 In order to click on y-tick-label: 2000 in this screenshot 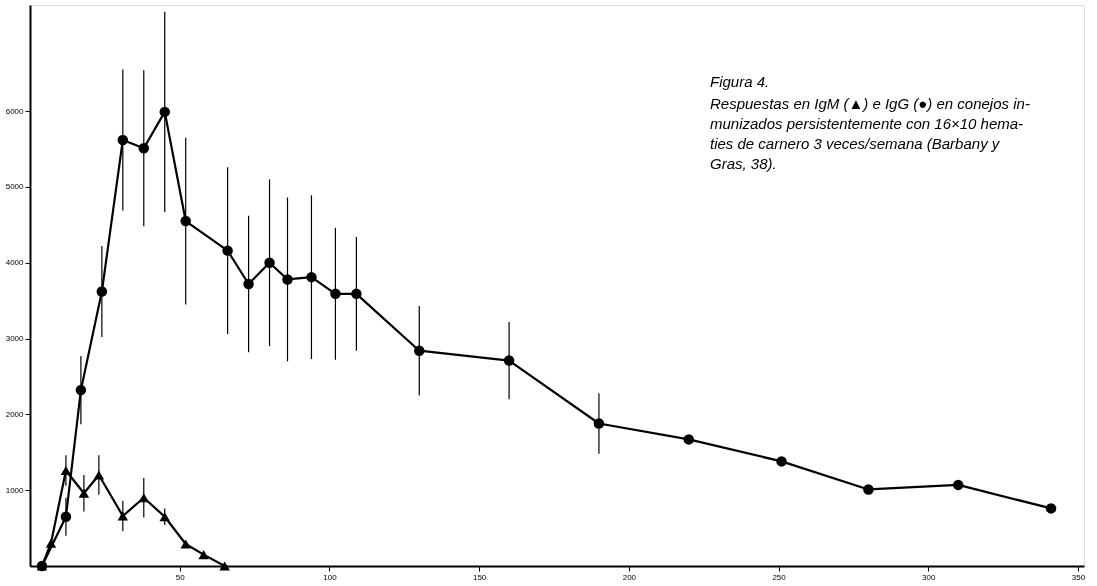, I will do `click(15, 414)`.